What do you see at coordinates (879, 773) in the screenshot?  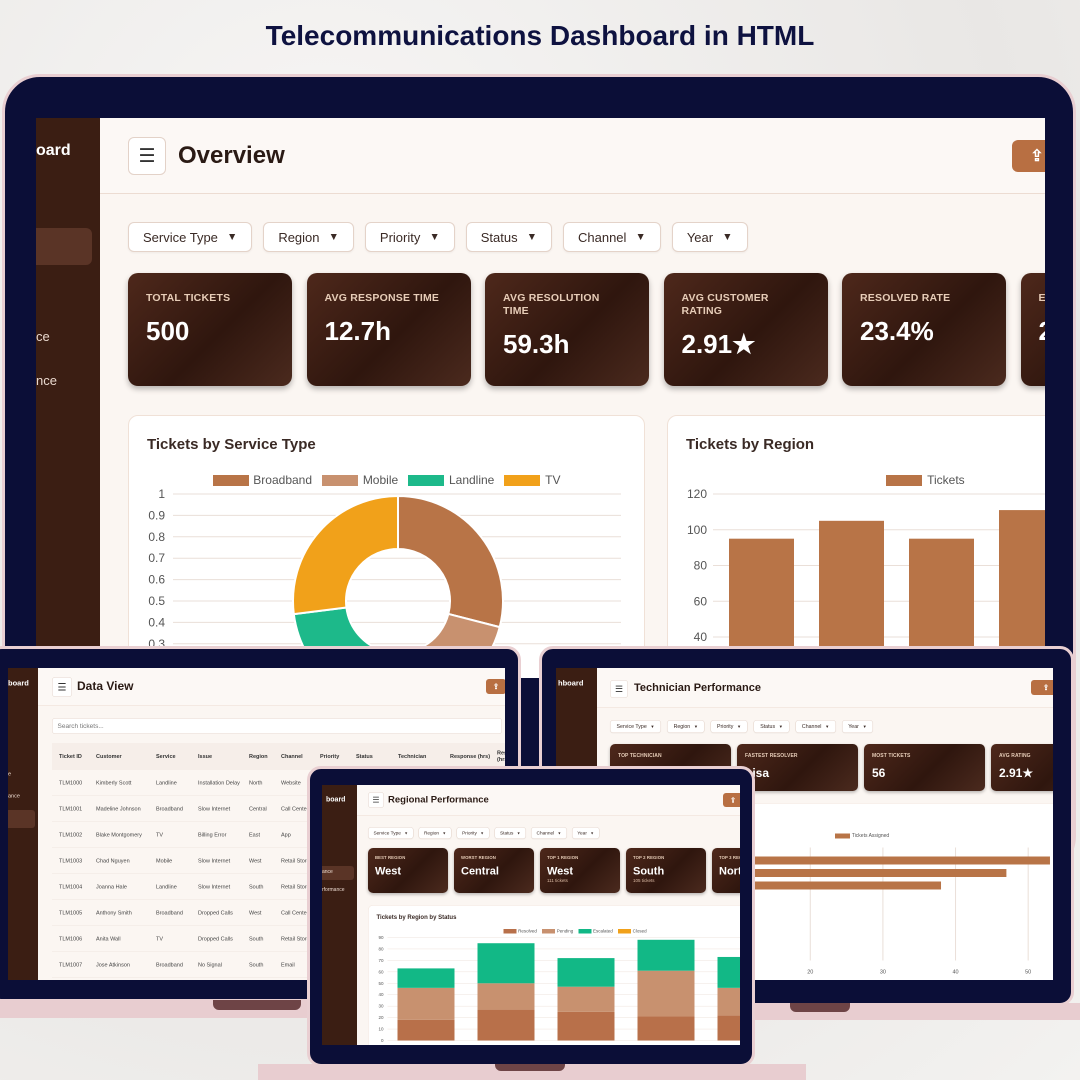 I see `kpi-value: 56` at bounding box center [879, 773].